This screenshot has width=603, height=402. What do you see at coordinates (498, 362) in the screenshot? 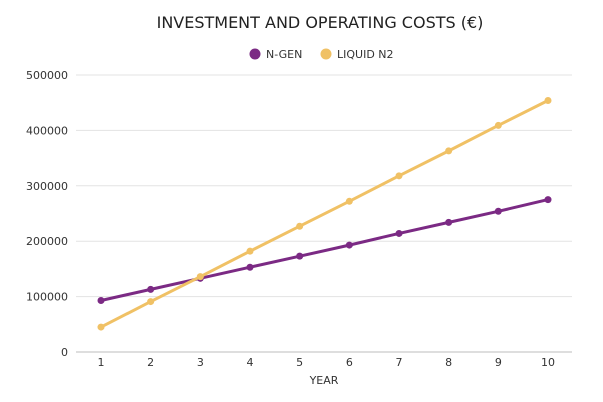
I see `x-tick-label-9: 9` at bounding box center [498, 362].